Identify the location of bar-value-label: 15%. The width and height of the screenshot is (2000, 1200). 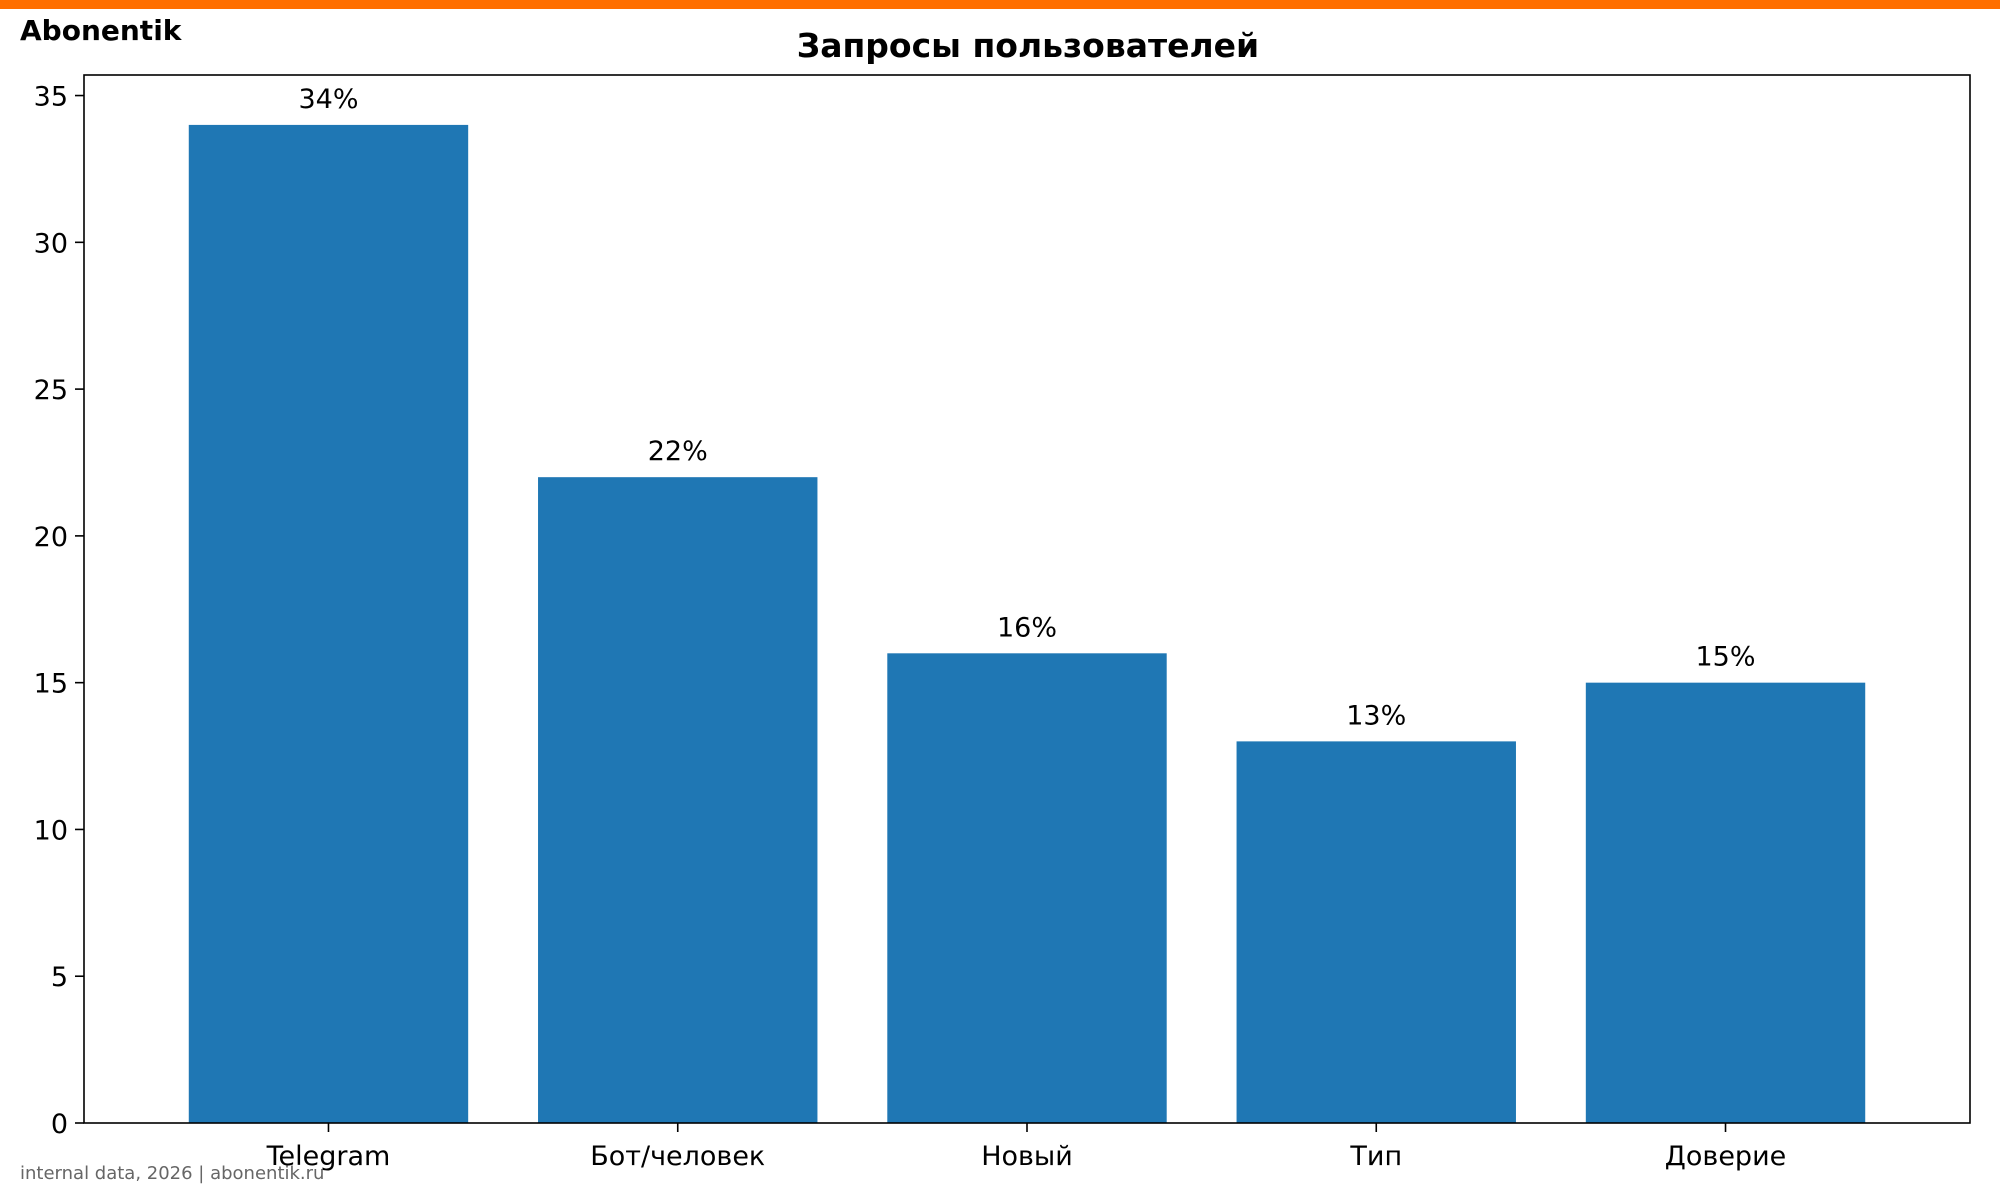
(1726, 657).